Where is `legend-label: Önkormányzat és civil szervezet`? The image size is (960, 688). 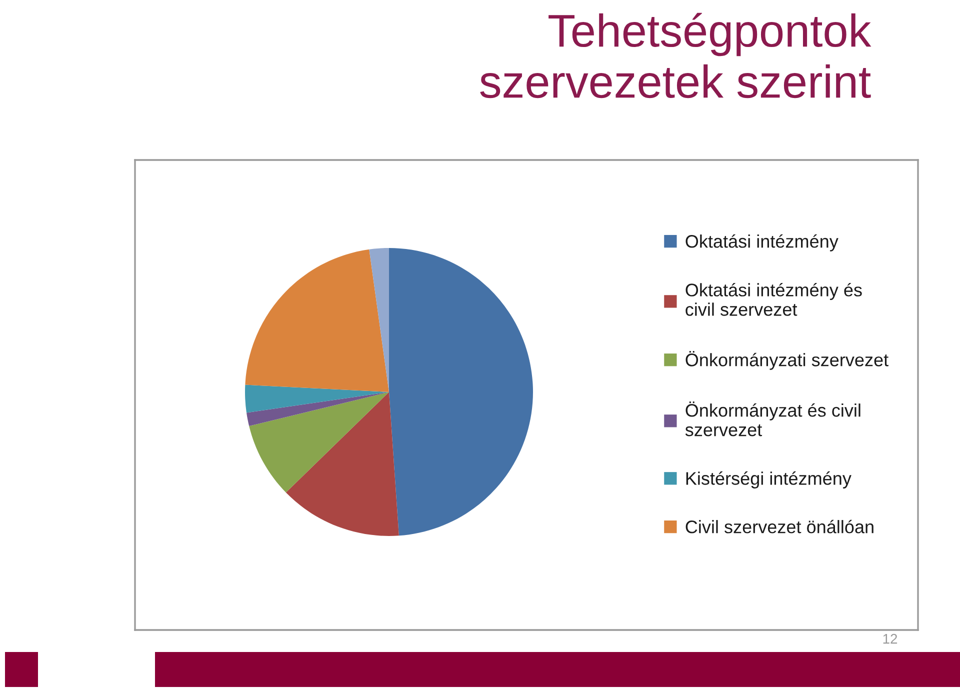
legend-label: Önkormányzat és civil szervezet is located at coordinates (772, 419).